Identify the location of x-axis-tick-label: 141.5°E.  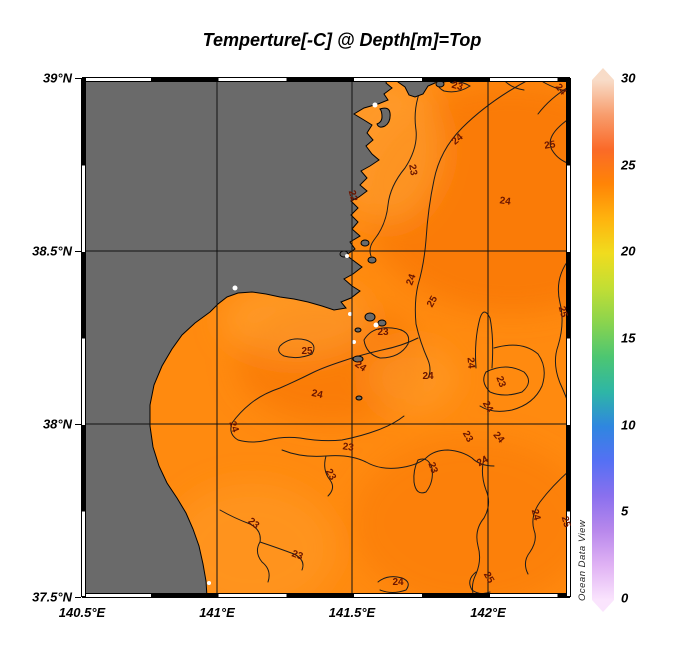
(352, 612).